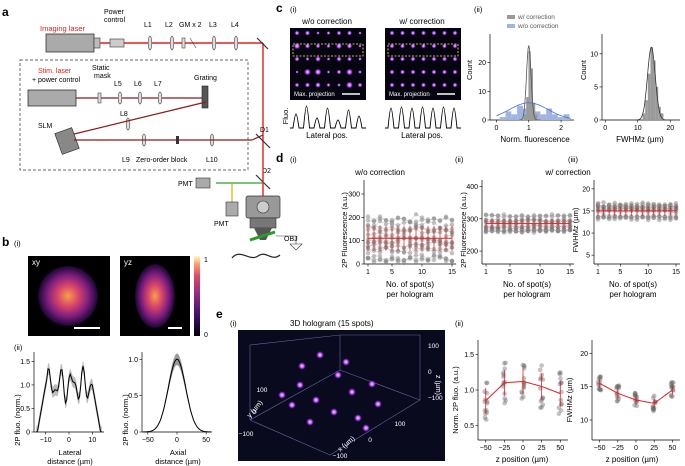 This screenshot has width=685, height=466. What do you see at coordinates (28, 433) in the screenshot?
I see `y-tick-label: 0` at bounding box center [28, 433].